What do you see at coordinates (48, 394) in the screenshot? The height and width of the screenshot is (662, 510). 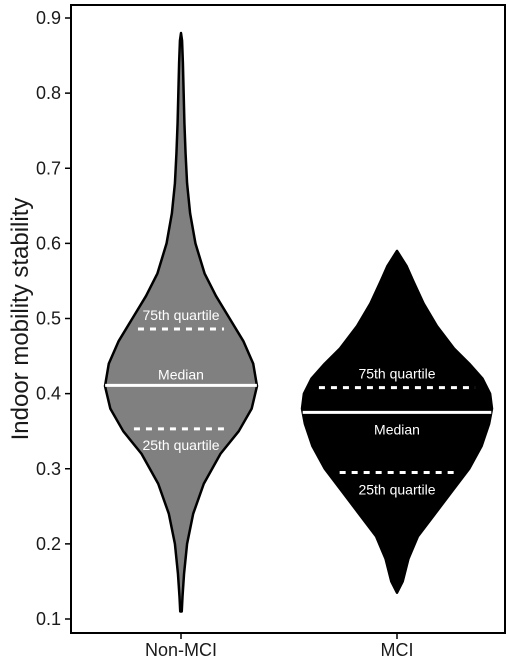 I see `y-tick-label: 0.4` at bounding box center [48, 394].